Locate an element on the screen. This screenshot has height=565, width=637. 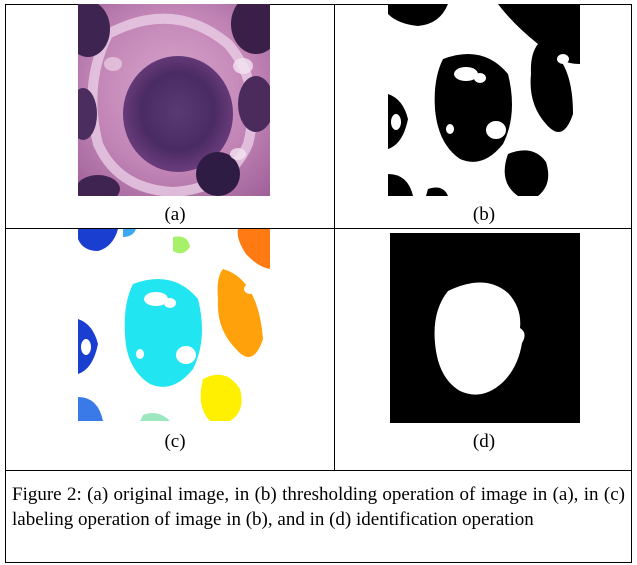
table-border-left is located at coordinates (5, 283).